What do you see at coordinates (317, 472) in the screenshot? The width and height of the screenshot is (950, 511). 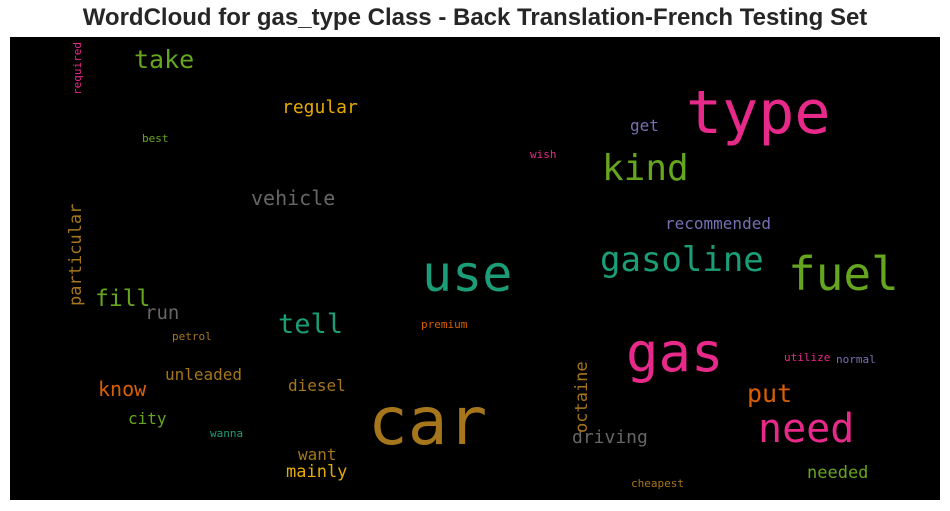 I see `word-mainly: mainly` at bounding box center [317, 472].